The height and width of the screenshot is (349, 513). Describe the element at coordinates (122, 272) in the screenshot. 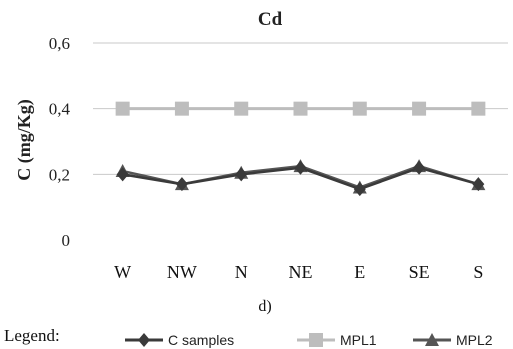

I see `x-tick-label: W` at that location.